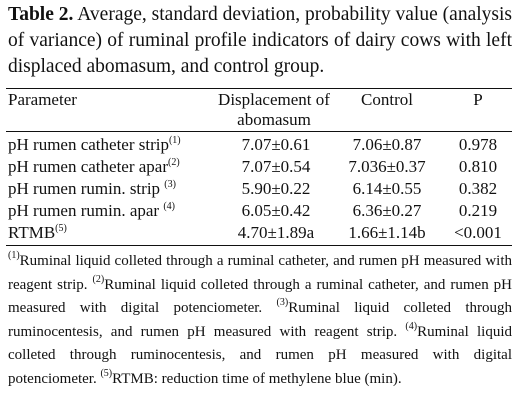  I want to click on header-displacement-line1: Displacement of, so click(274, 99).